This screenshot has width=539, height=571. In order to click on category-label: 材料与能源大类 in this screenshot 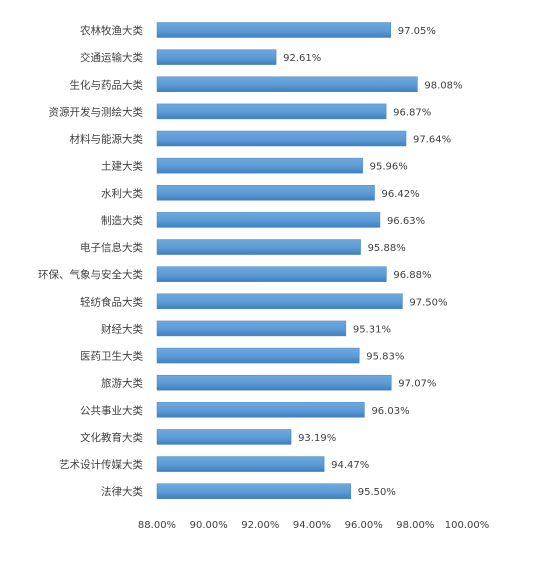, I will do `click(107, 139)`.